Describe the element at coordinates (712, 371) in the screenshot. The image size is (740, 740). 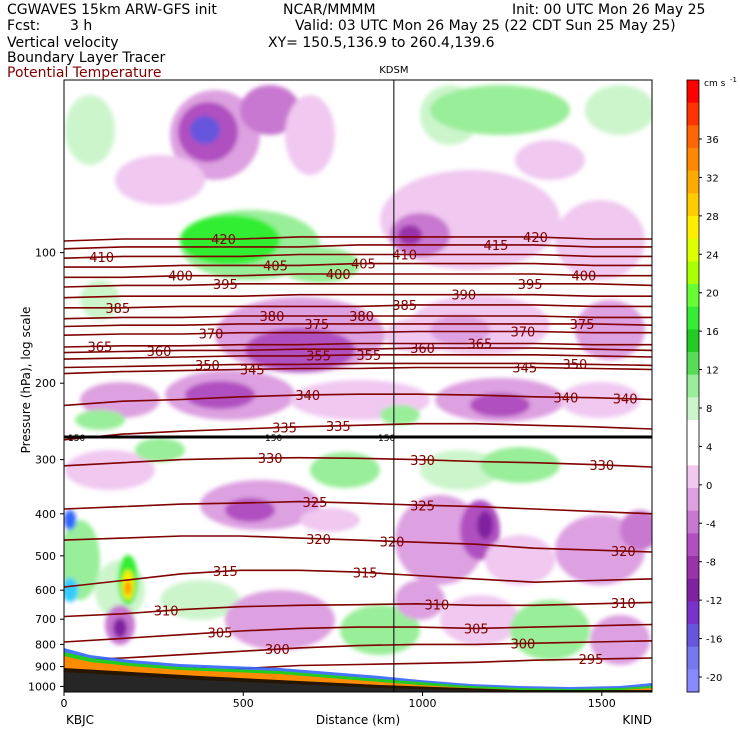
I see `colorbar-label-12: 12` at that location.